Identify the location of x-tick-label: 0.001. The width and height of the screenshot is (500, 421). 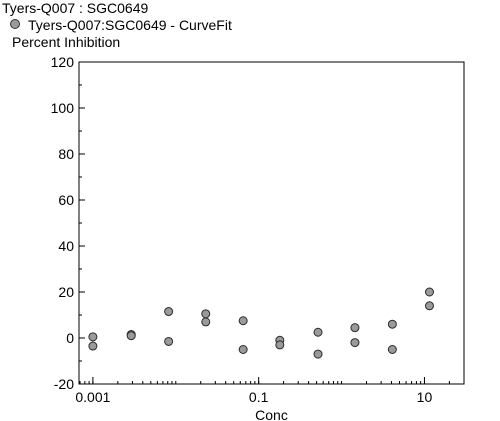
(92, 397).